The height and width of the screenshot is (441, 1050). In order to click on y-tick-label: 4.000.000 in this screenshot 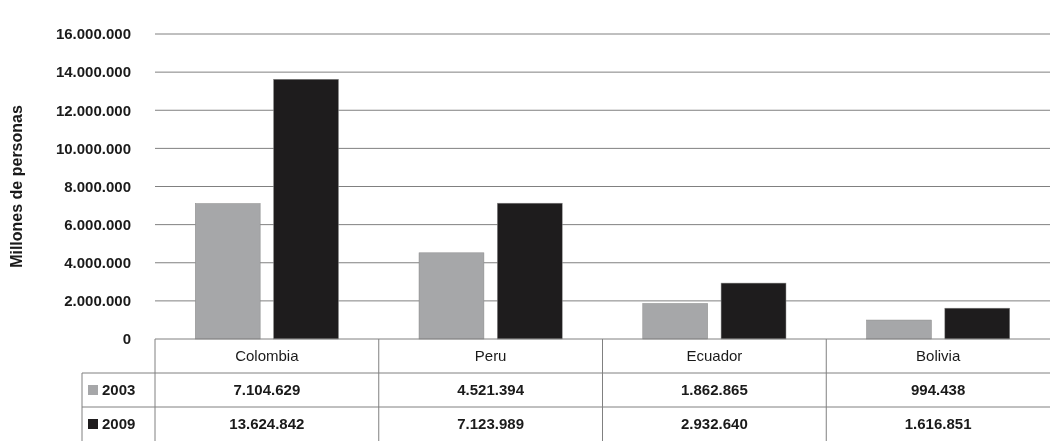, I will do `click(97, 262)`.